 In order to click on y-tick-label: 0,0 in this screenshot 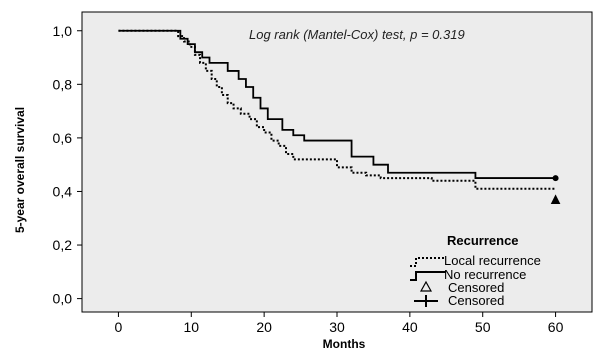, I will do `click(63, 299)`.